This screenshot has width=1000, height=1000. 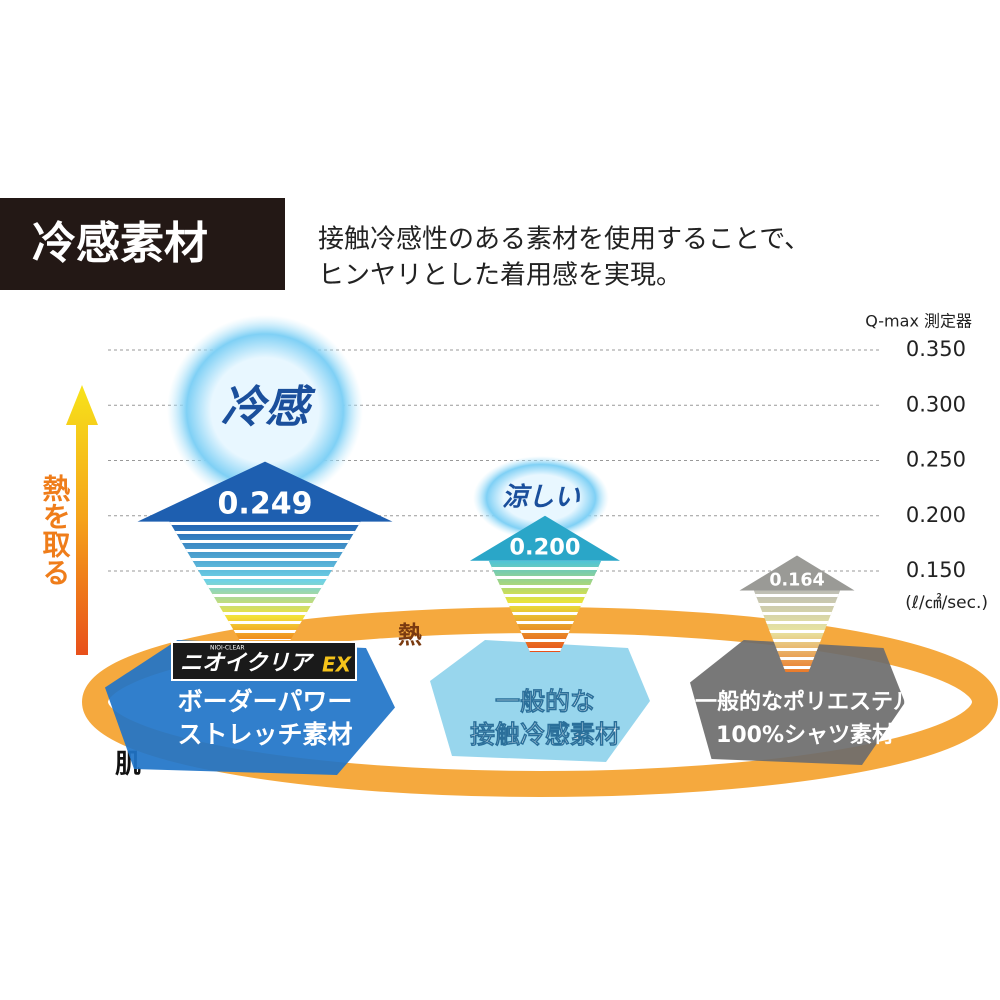 What do you see at coordinates (120, 243) in the screenshot?
I see `title: 冷感素材` at bounding box center [120, 243].